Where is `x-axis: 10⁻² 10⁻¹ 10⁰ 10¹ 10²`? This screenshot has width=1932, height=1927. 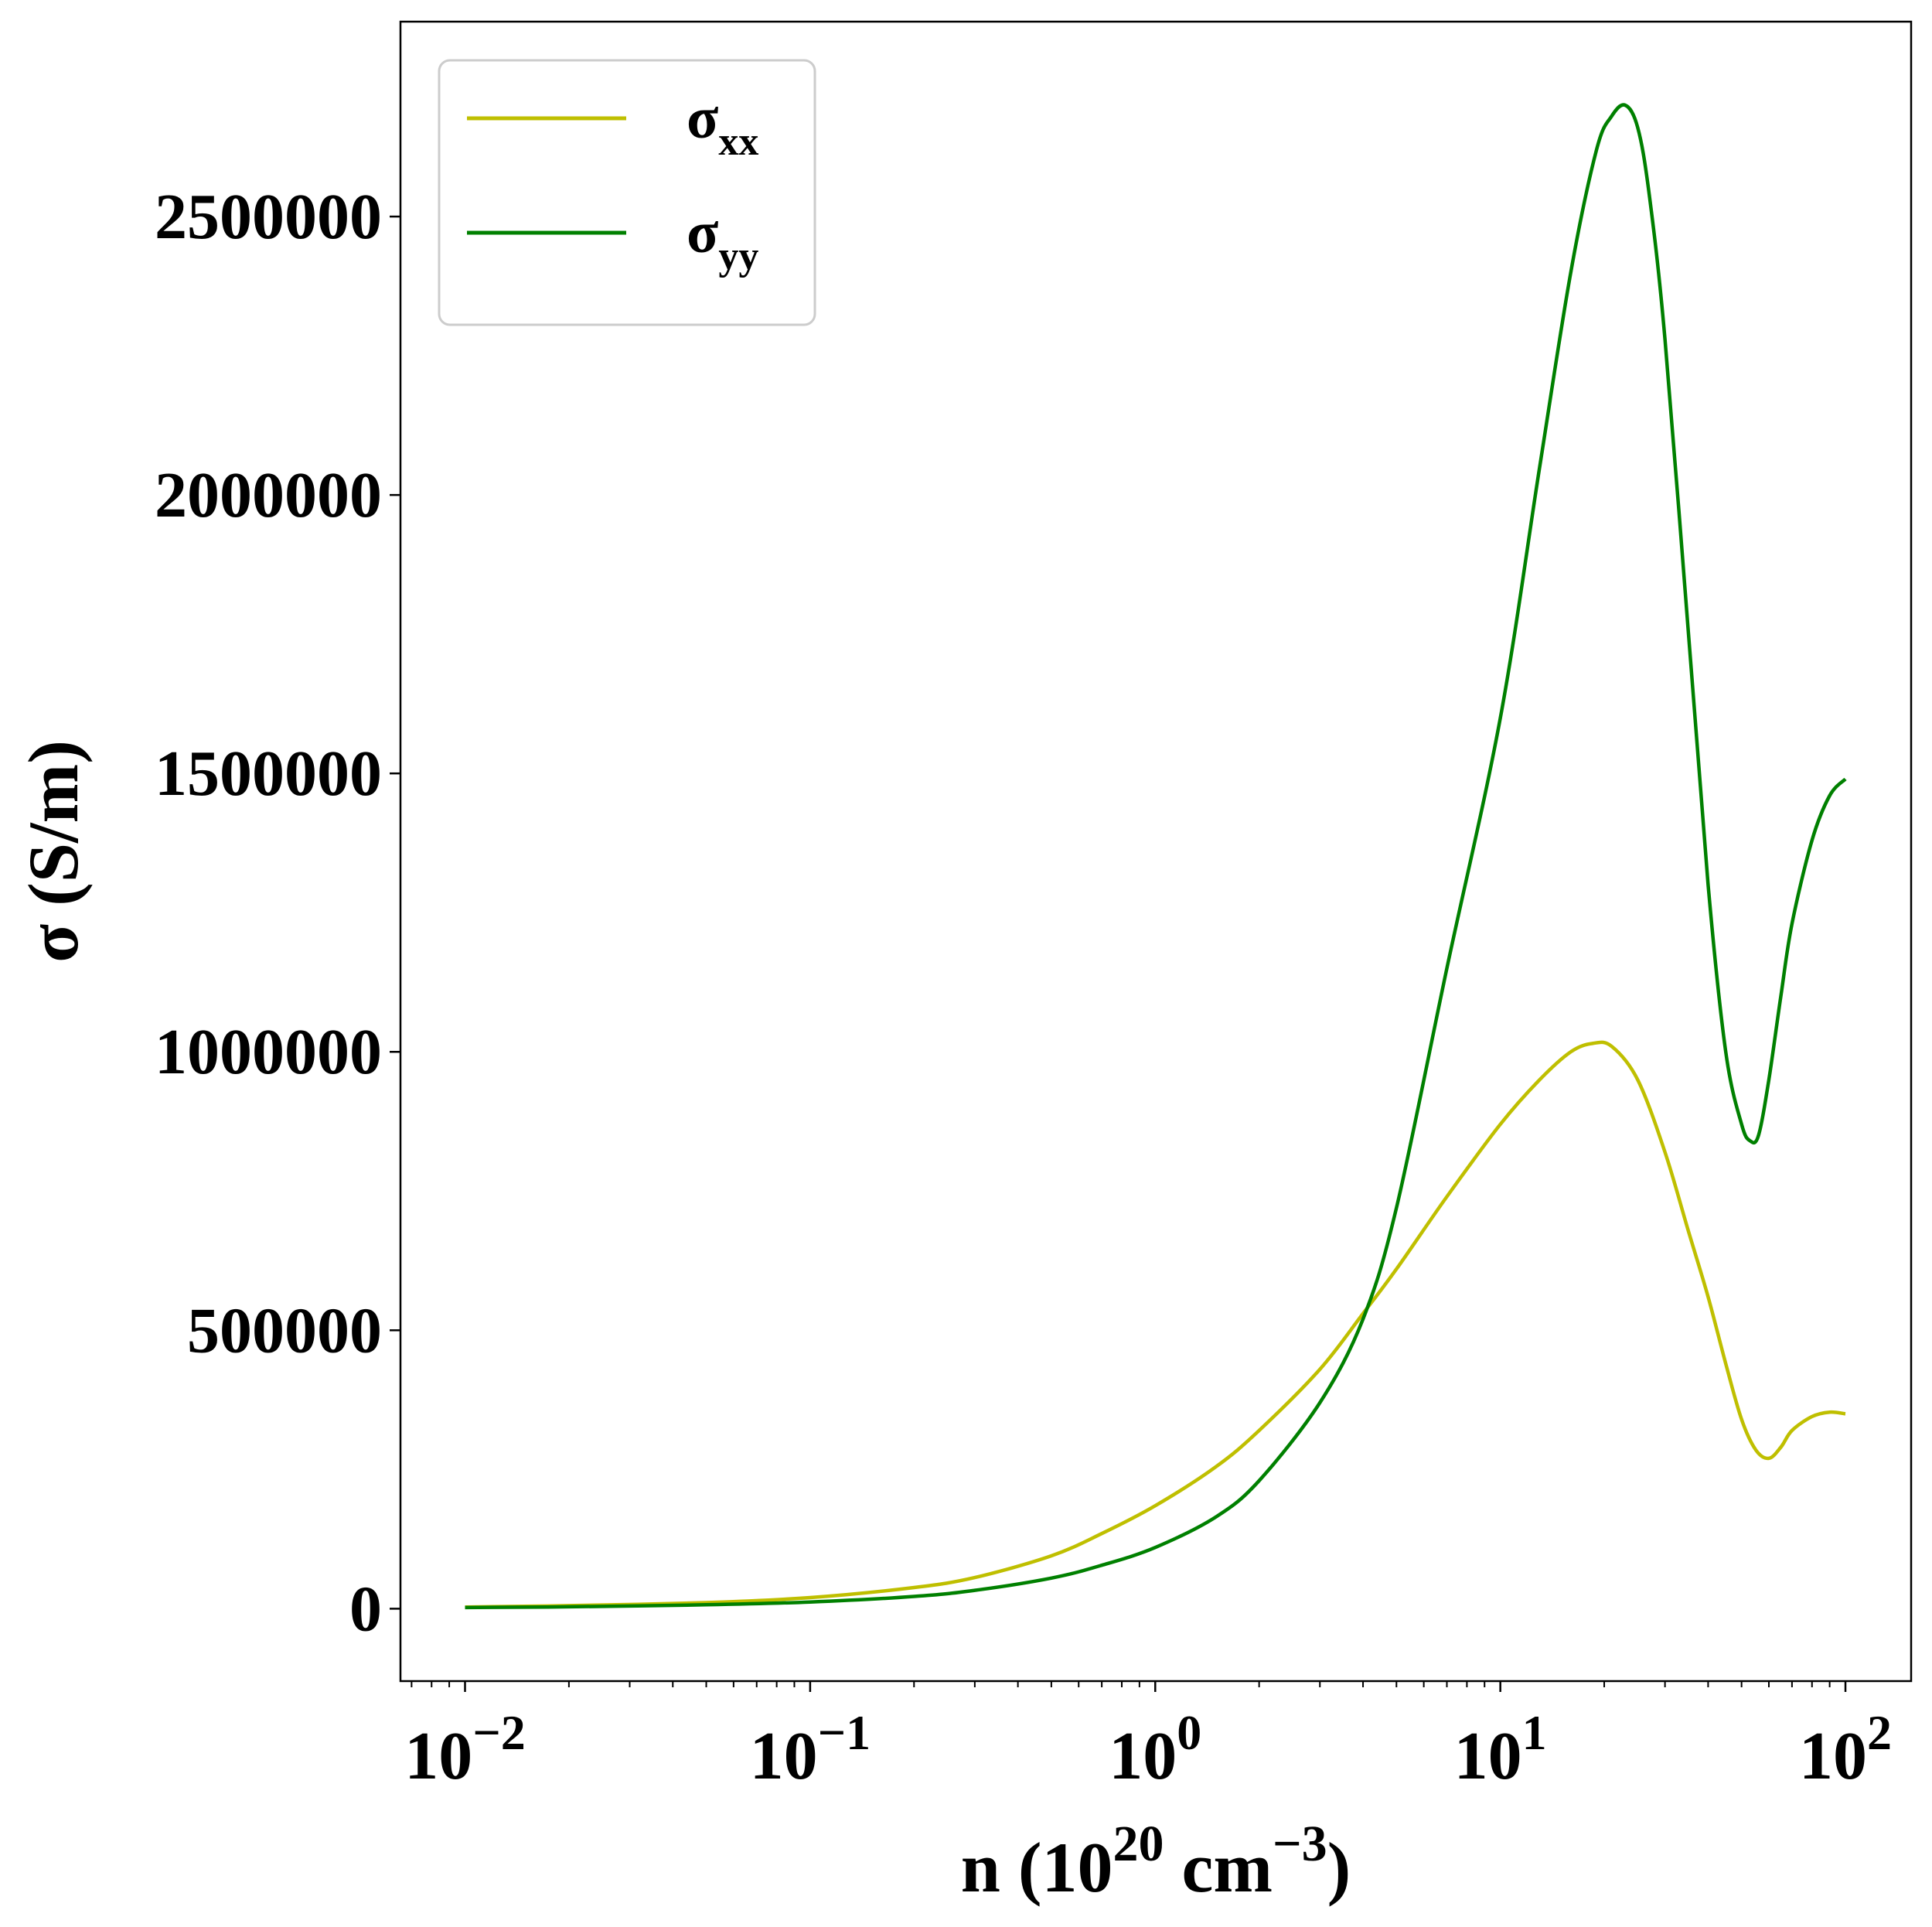
x-axis: 10⁻² 10⁻¹ 10⁰ 10¹ 10² is located at coordinates (1148, 1737).